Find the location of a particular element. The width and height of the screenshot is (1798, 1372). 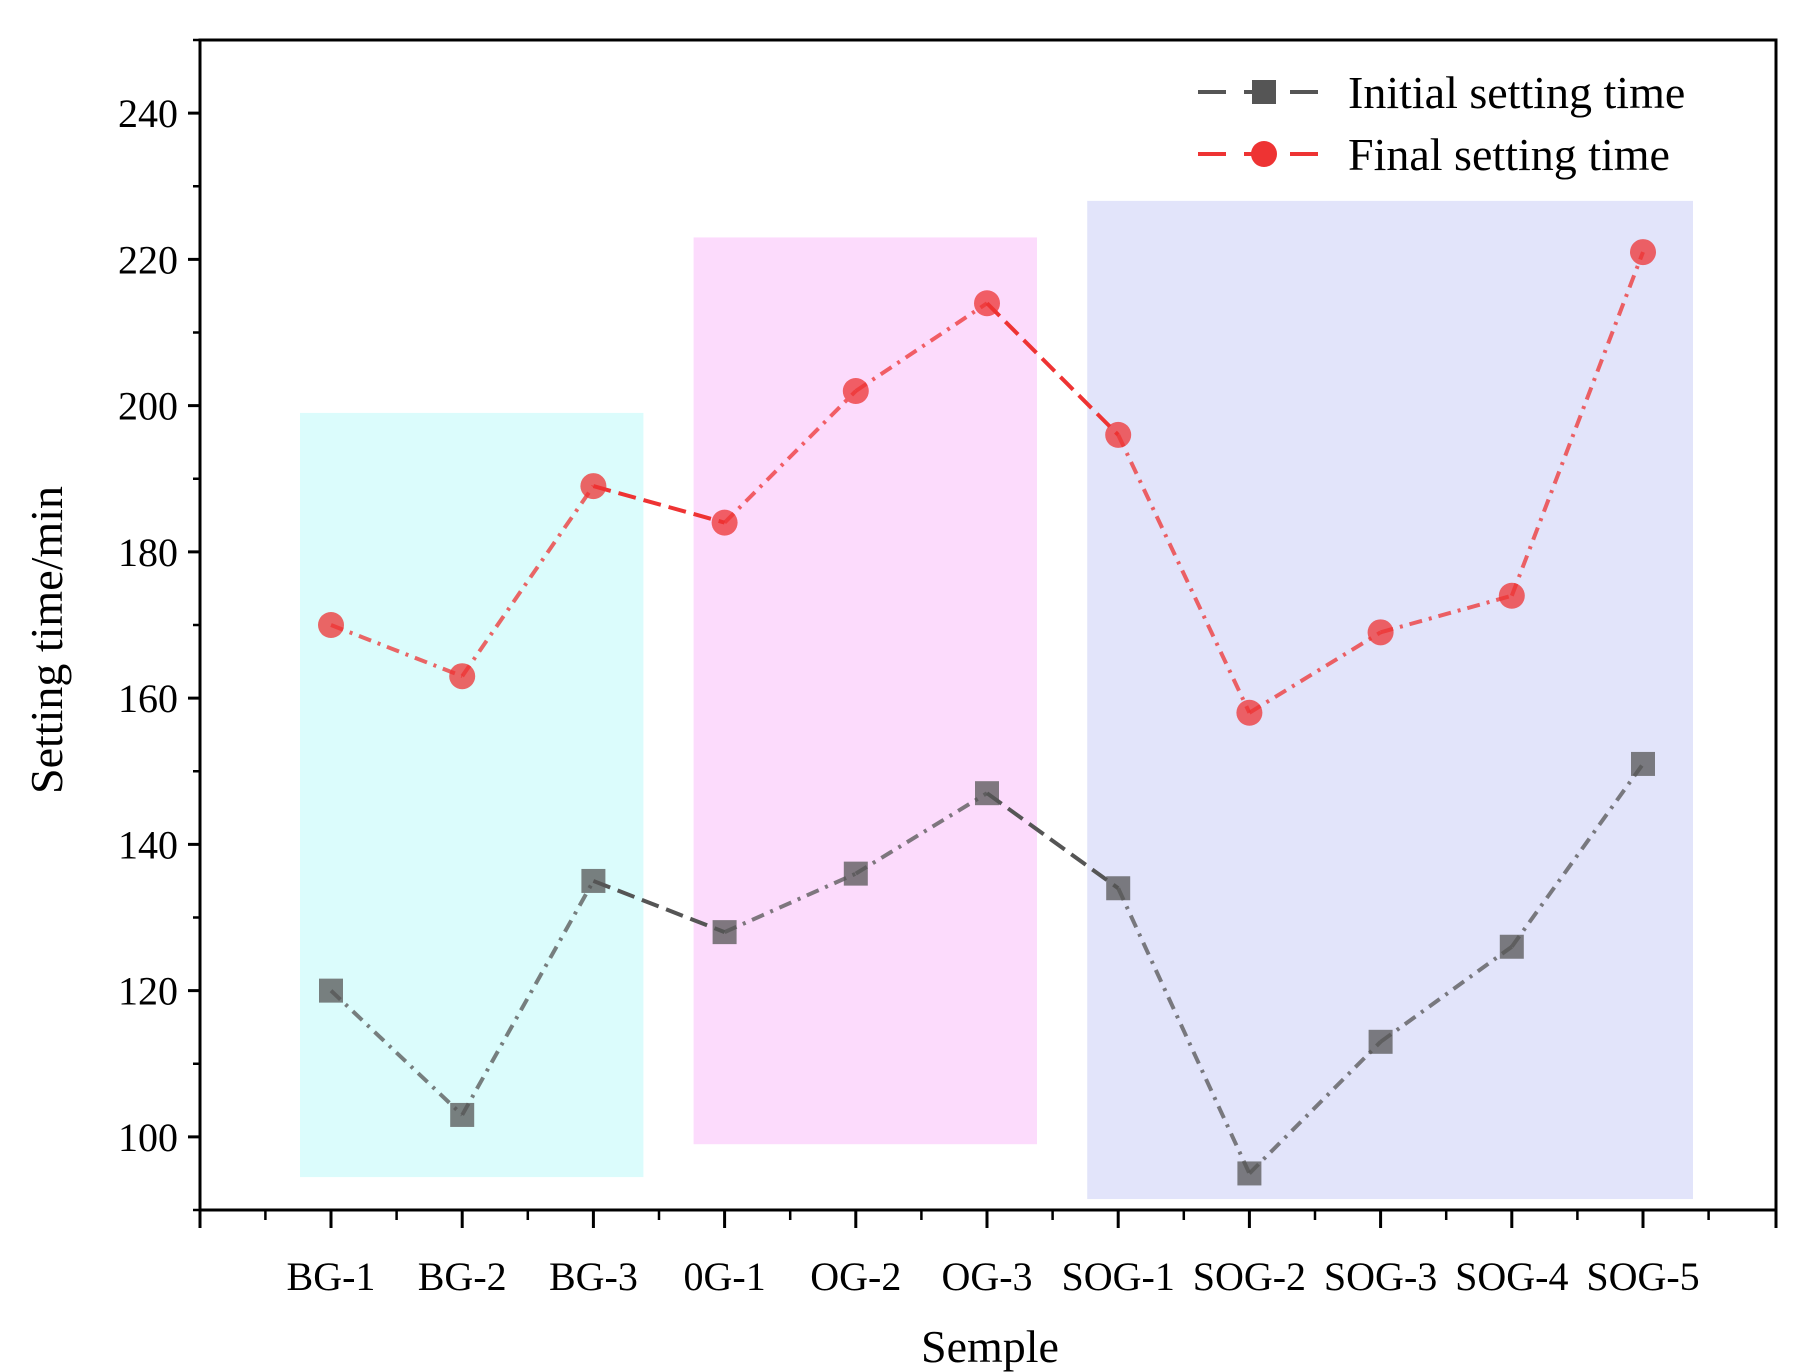

x-axis-title: Semple is located at coordinates (990, 1346).